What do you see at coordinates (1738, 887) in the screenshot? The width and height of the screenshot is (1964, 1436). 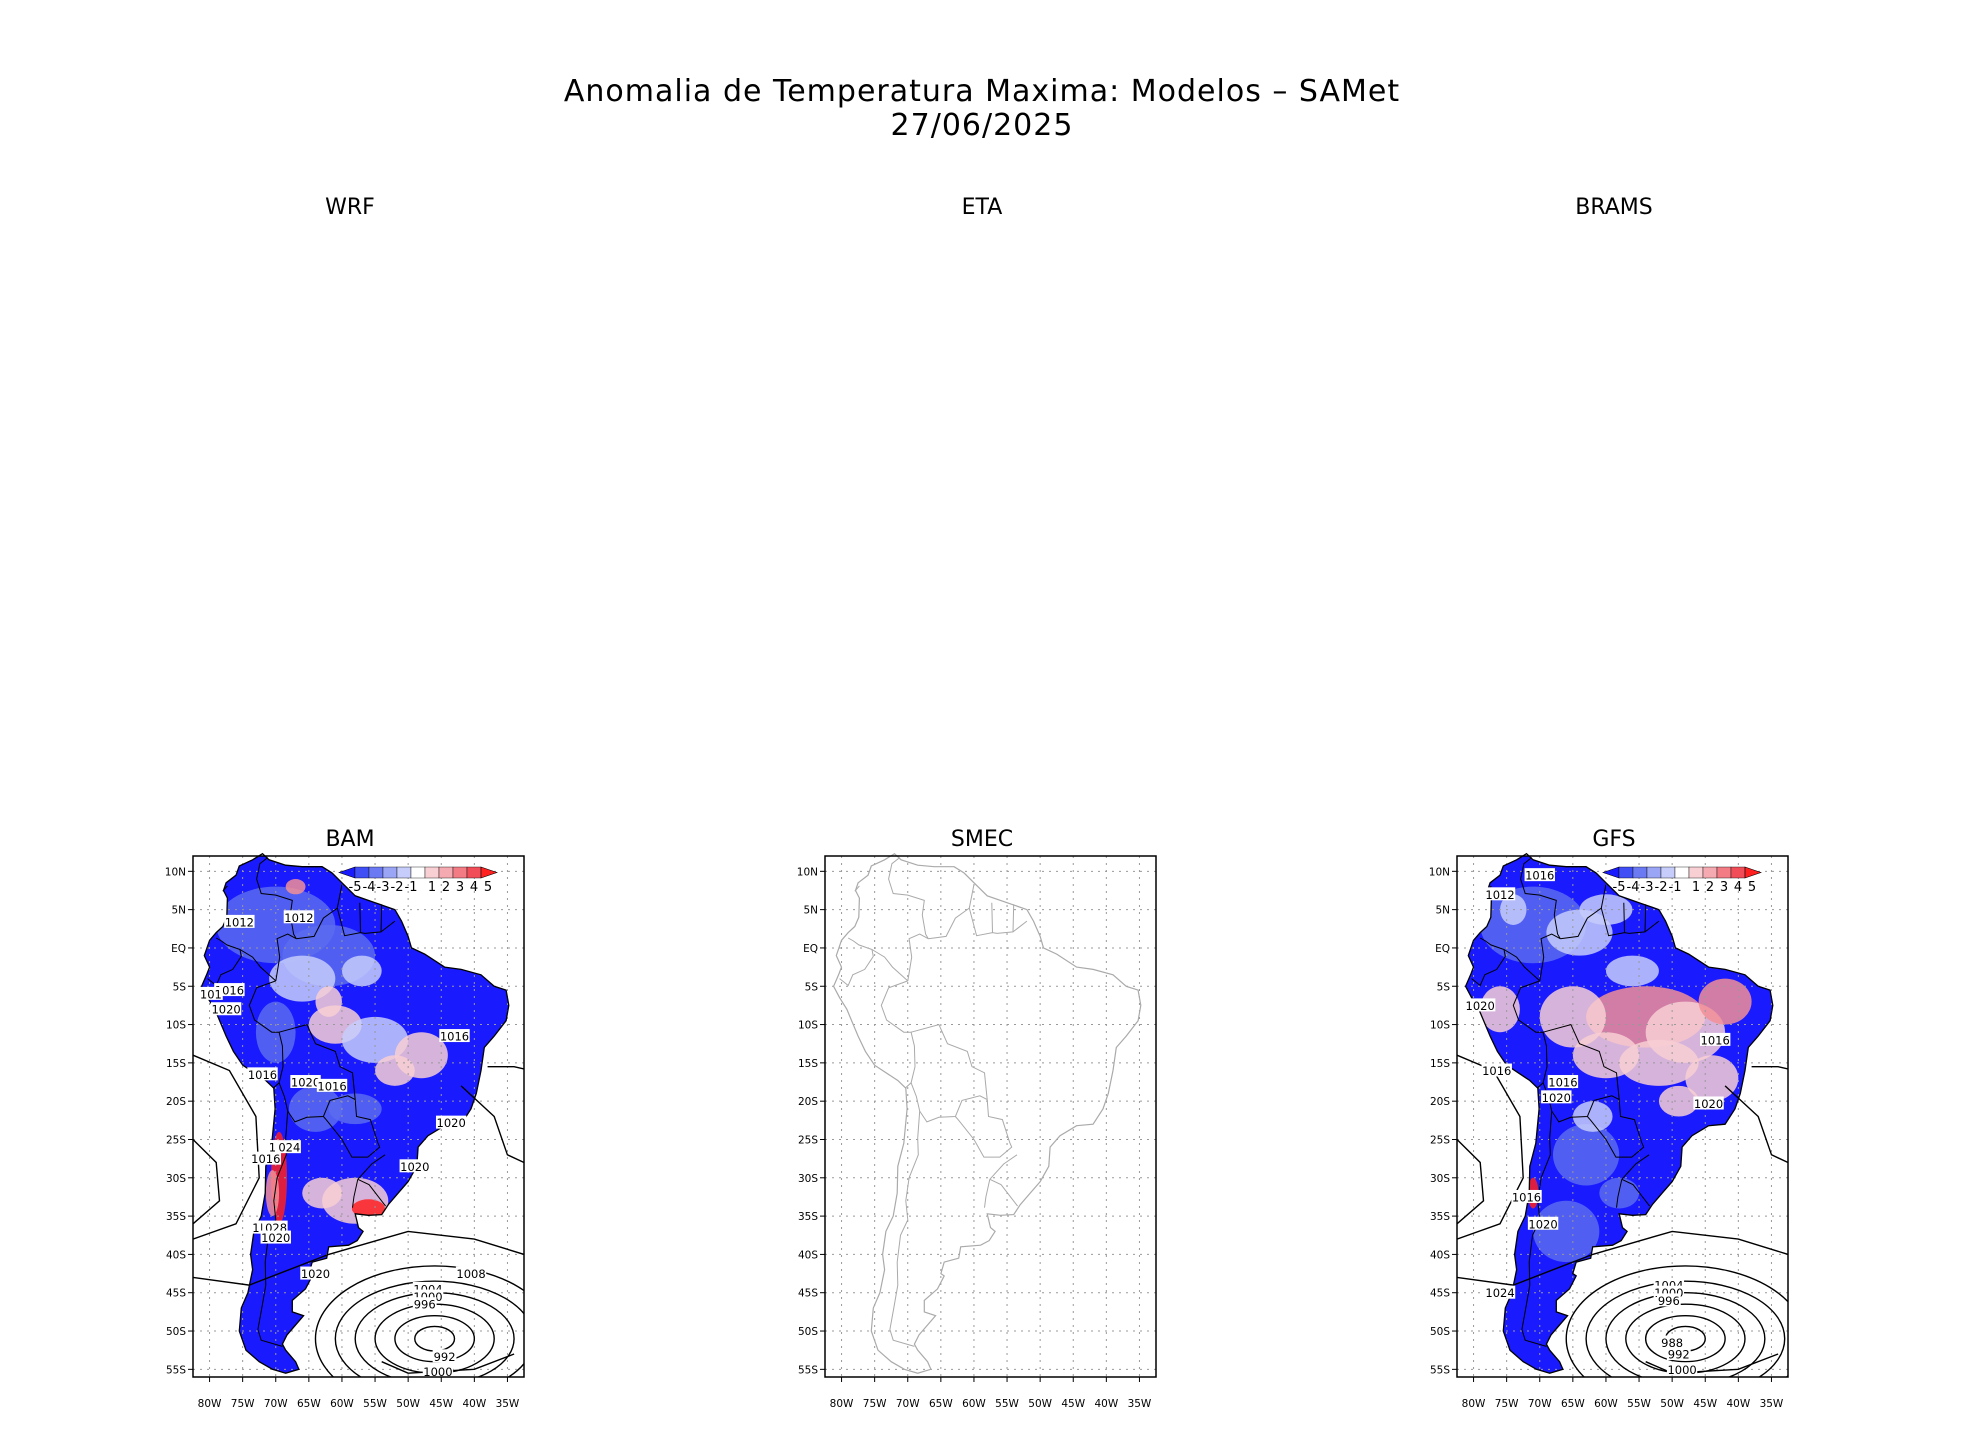 I see `colorbar-label-gfs-8: 4` at bounding box center [1738, 887].